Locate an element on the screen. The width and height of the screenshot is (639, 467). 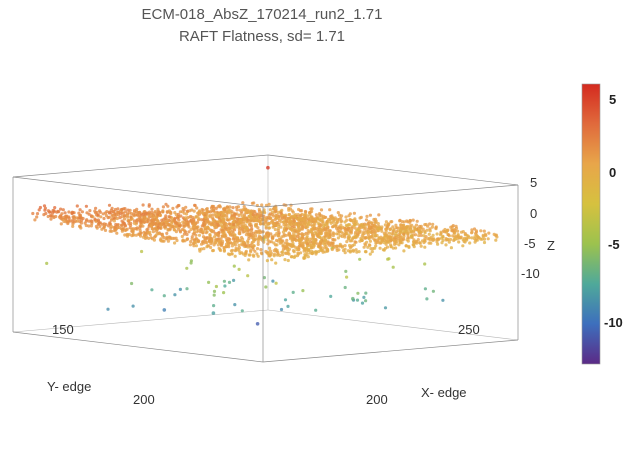
colorbar-tick-0: 0 is located at coordinates (612, 172).